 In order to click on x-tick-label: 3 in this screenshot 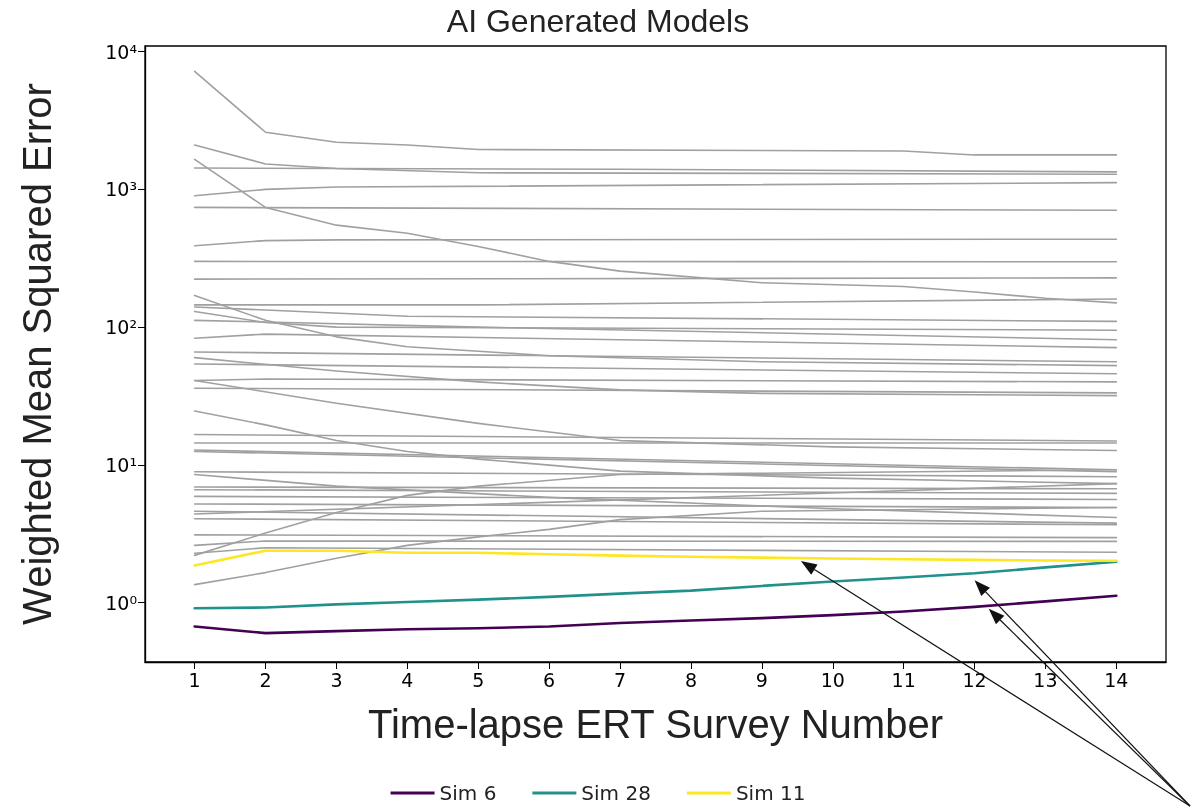, I will do `click(336, 679)`.